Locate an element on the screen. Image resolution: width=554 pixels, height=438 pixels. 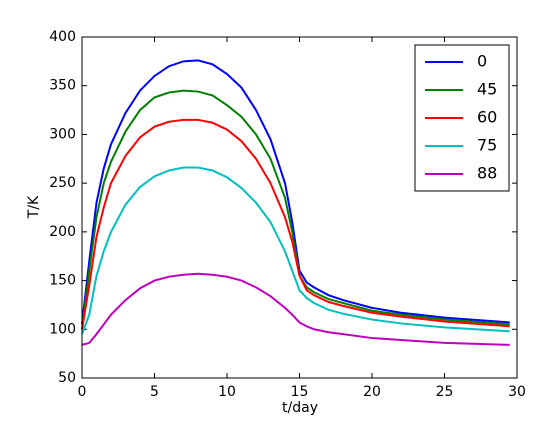
legend-label: 88 is located at coordinates (487, 173).